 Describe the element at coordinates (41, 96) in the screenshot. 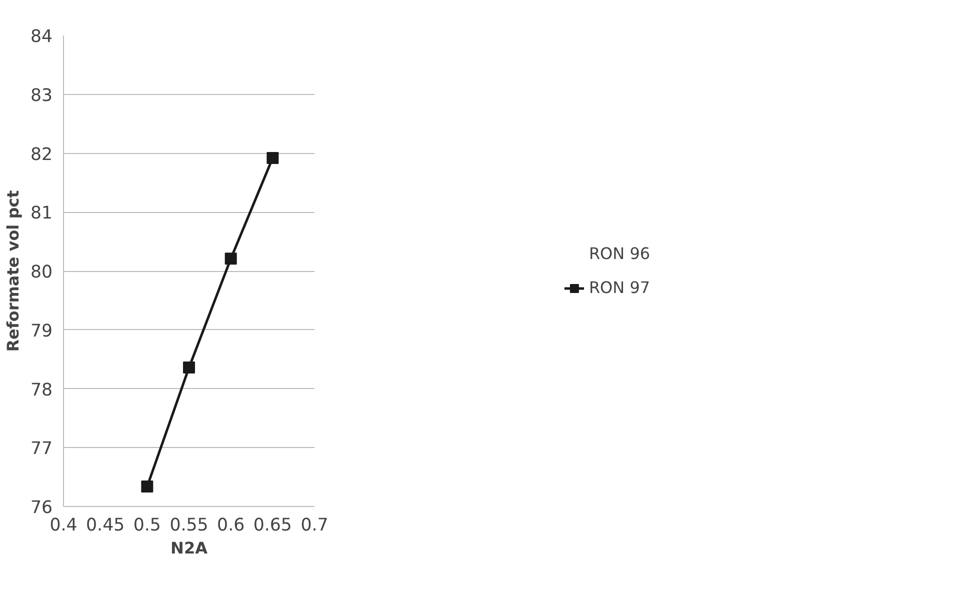

I see `y-tick-label: 83` at that location.